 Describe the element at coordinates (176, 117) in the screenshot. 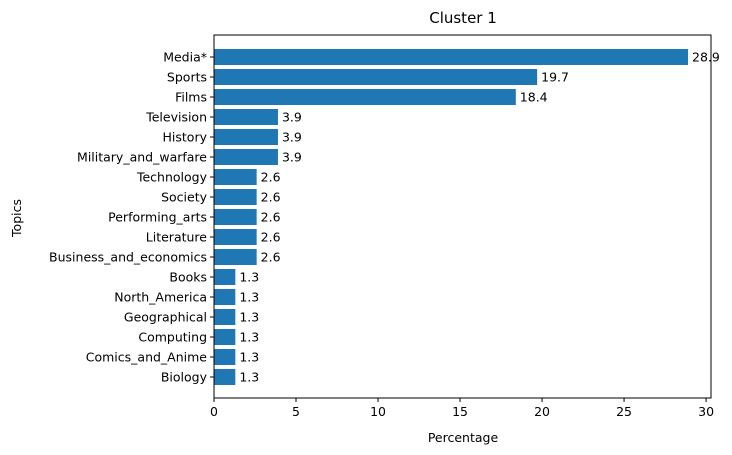

I see `y-tick-label: Television` at that location.